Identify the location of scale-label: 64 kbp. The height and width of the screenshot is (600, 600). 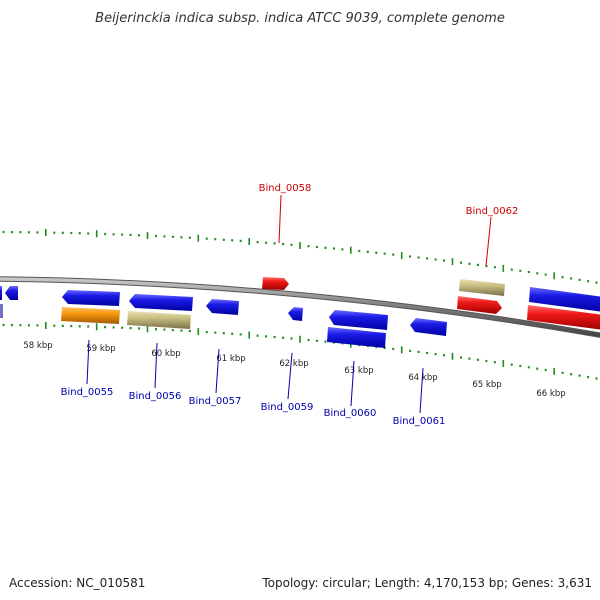
(422, 378).